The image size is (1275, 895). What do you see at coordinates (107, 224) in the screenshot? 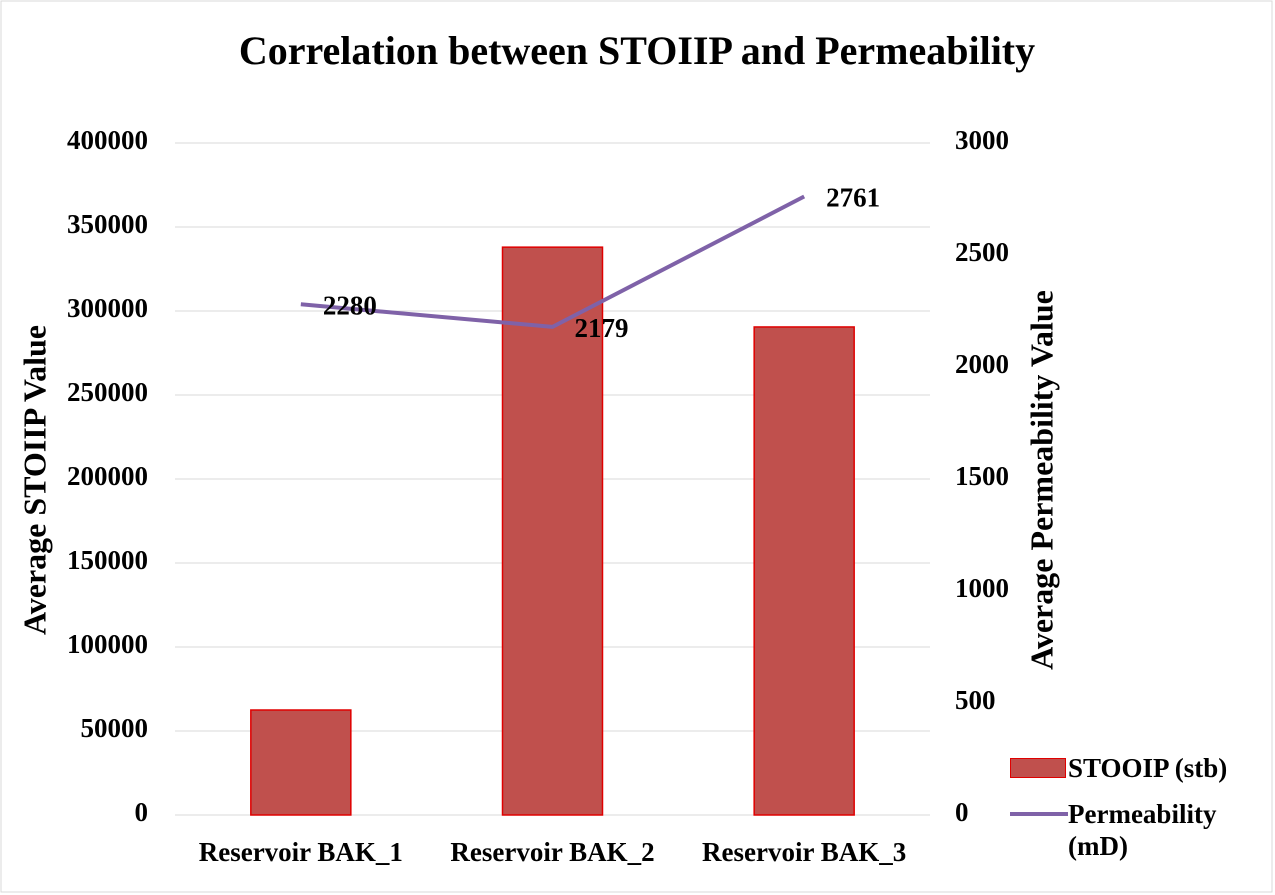
I see `y-tick-label: 350000` at bounding box center [107, 224].